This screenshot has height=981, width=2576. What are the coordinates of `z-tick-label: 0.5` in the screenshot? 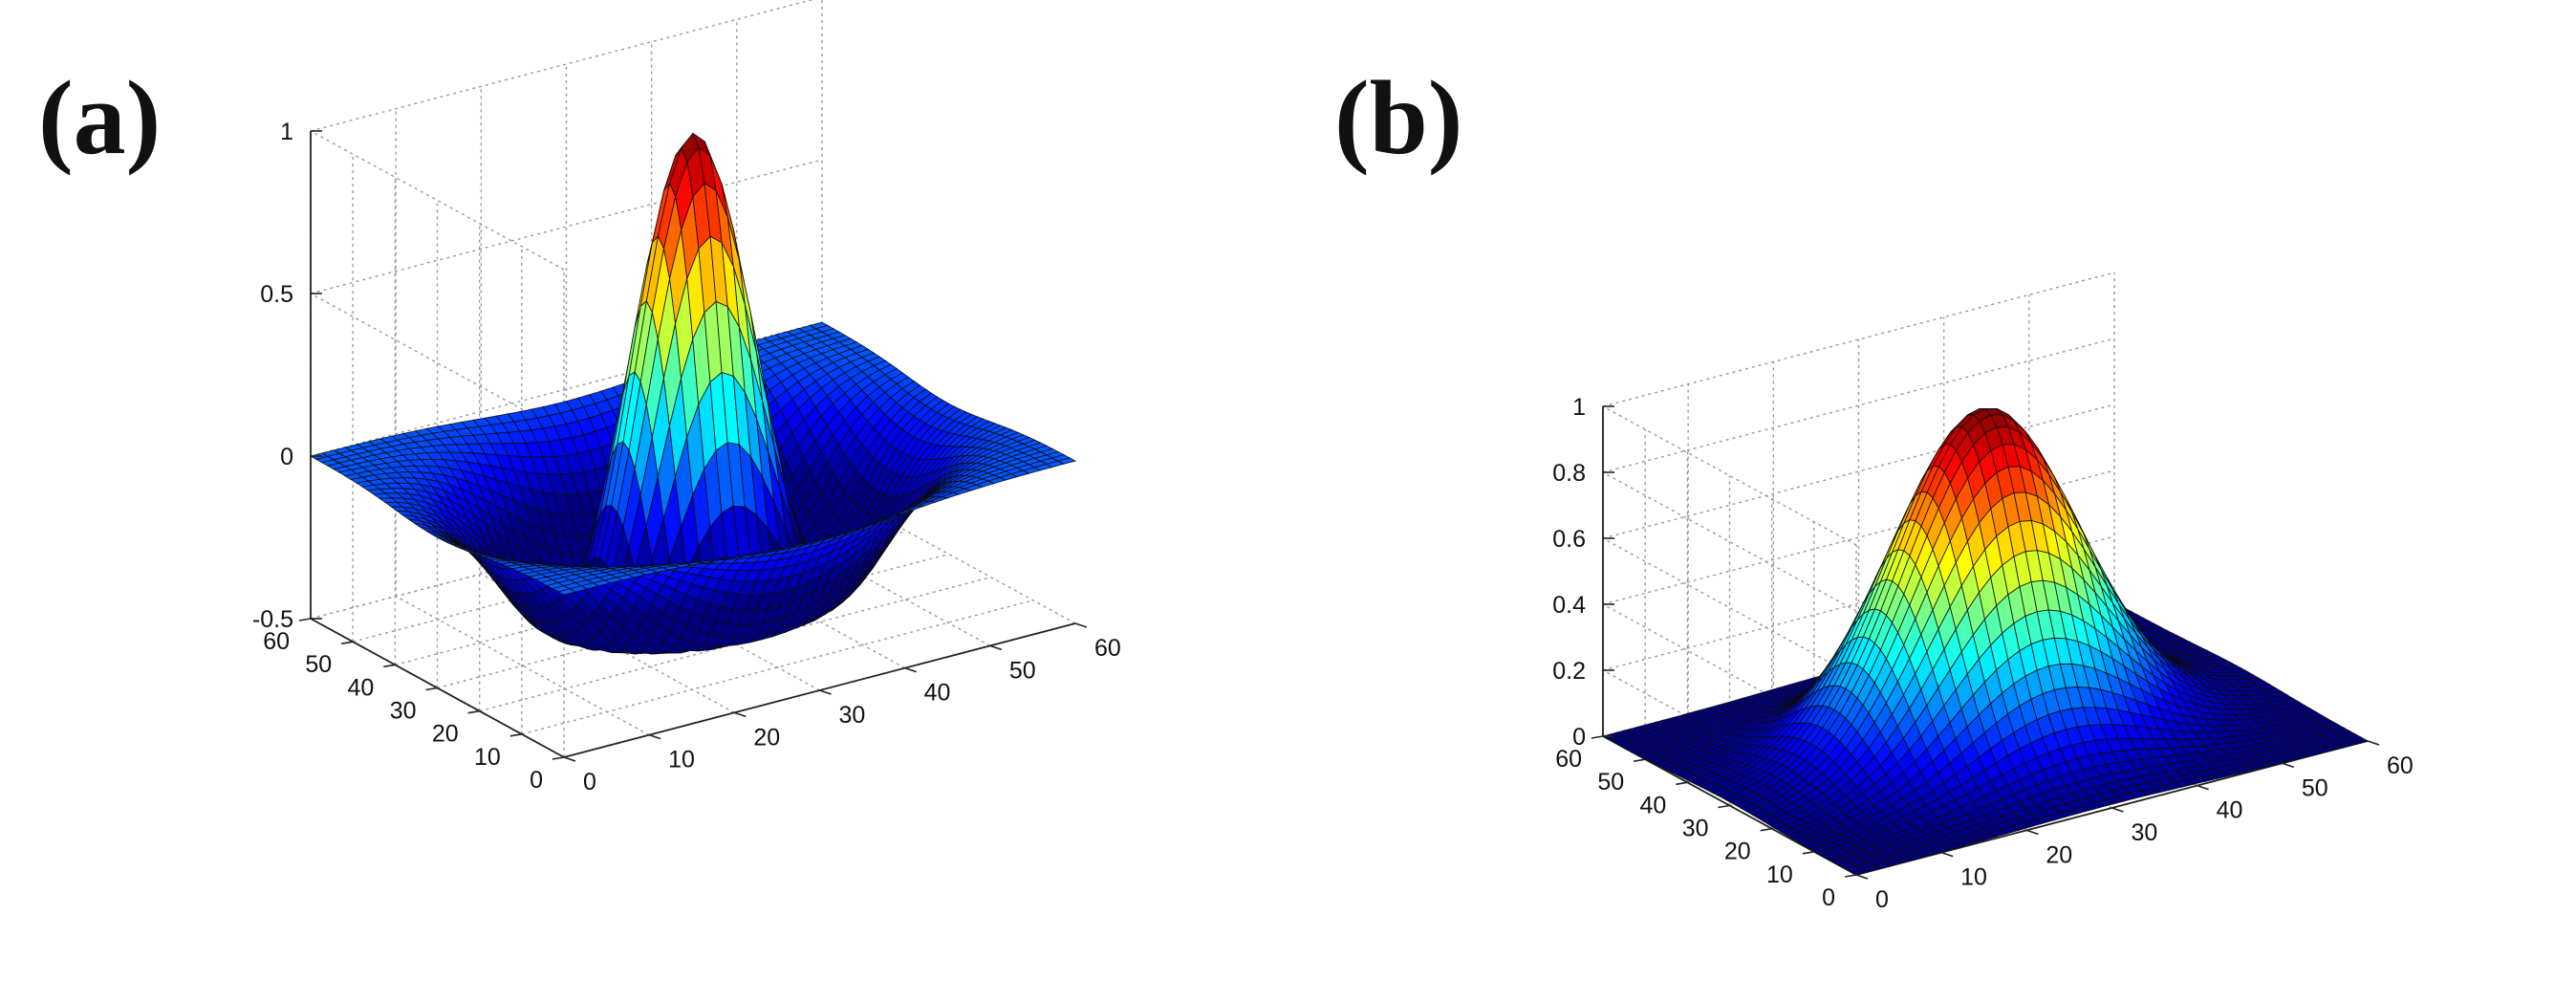 It's located at (276, 294).